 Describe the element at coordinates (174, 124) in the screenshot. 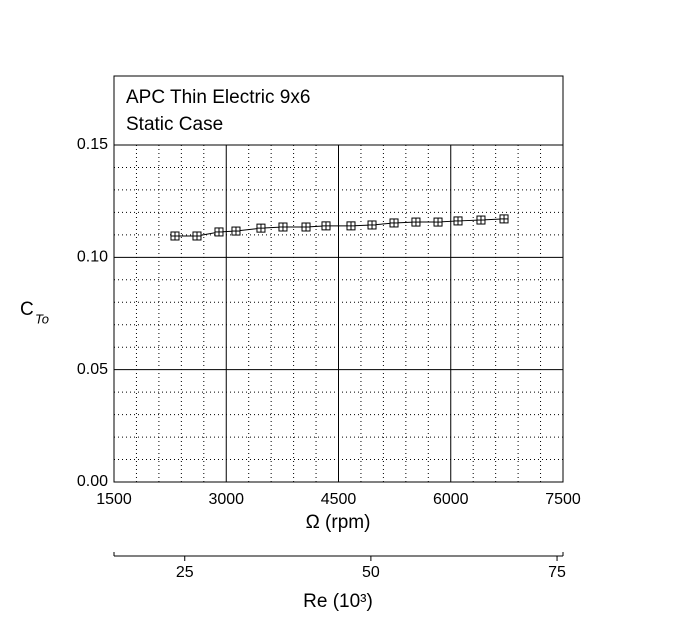

I see `chart-subtitle: Static Case` at that location.